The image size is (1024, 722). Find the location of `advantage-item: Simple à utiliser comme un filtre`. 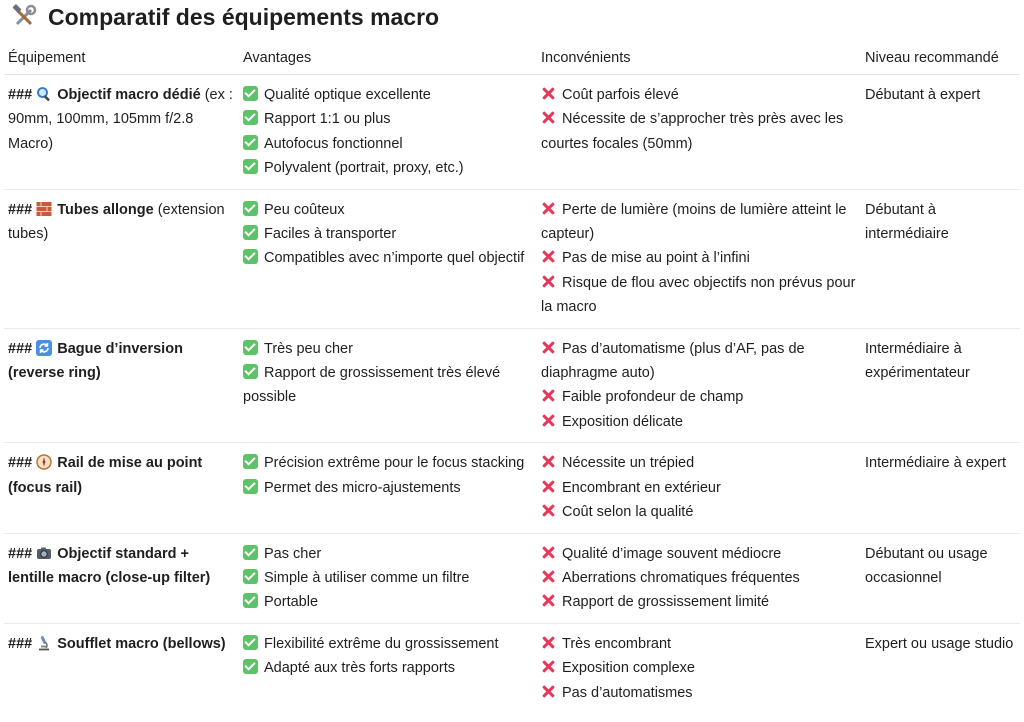

advantage-item: Simple à utiliser comme un filtre is located at coordinates (388, 578).